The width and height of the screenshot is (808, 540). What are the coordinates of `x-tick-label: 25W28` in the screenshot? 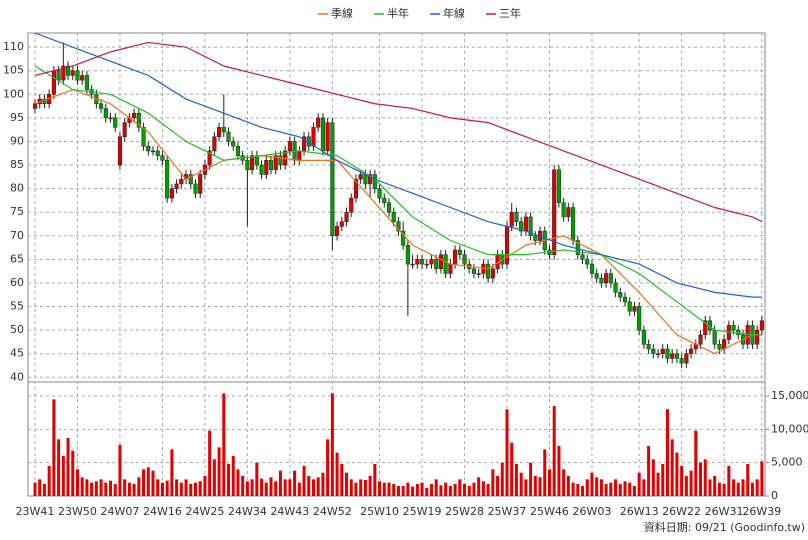 It's located at (464, 511).